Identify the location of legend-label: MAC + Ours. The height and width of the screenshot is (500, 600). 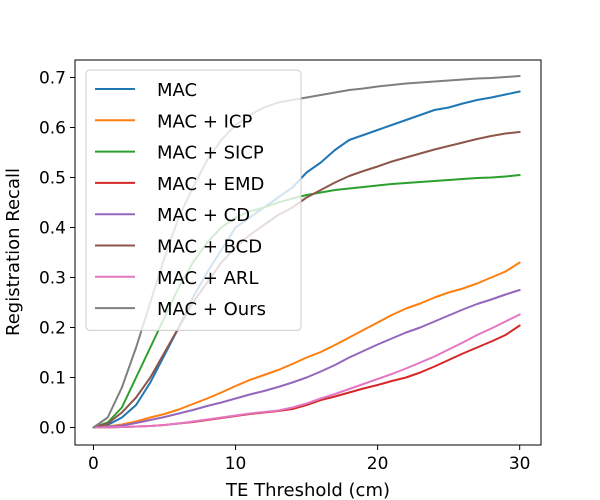
(211, 309).